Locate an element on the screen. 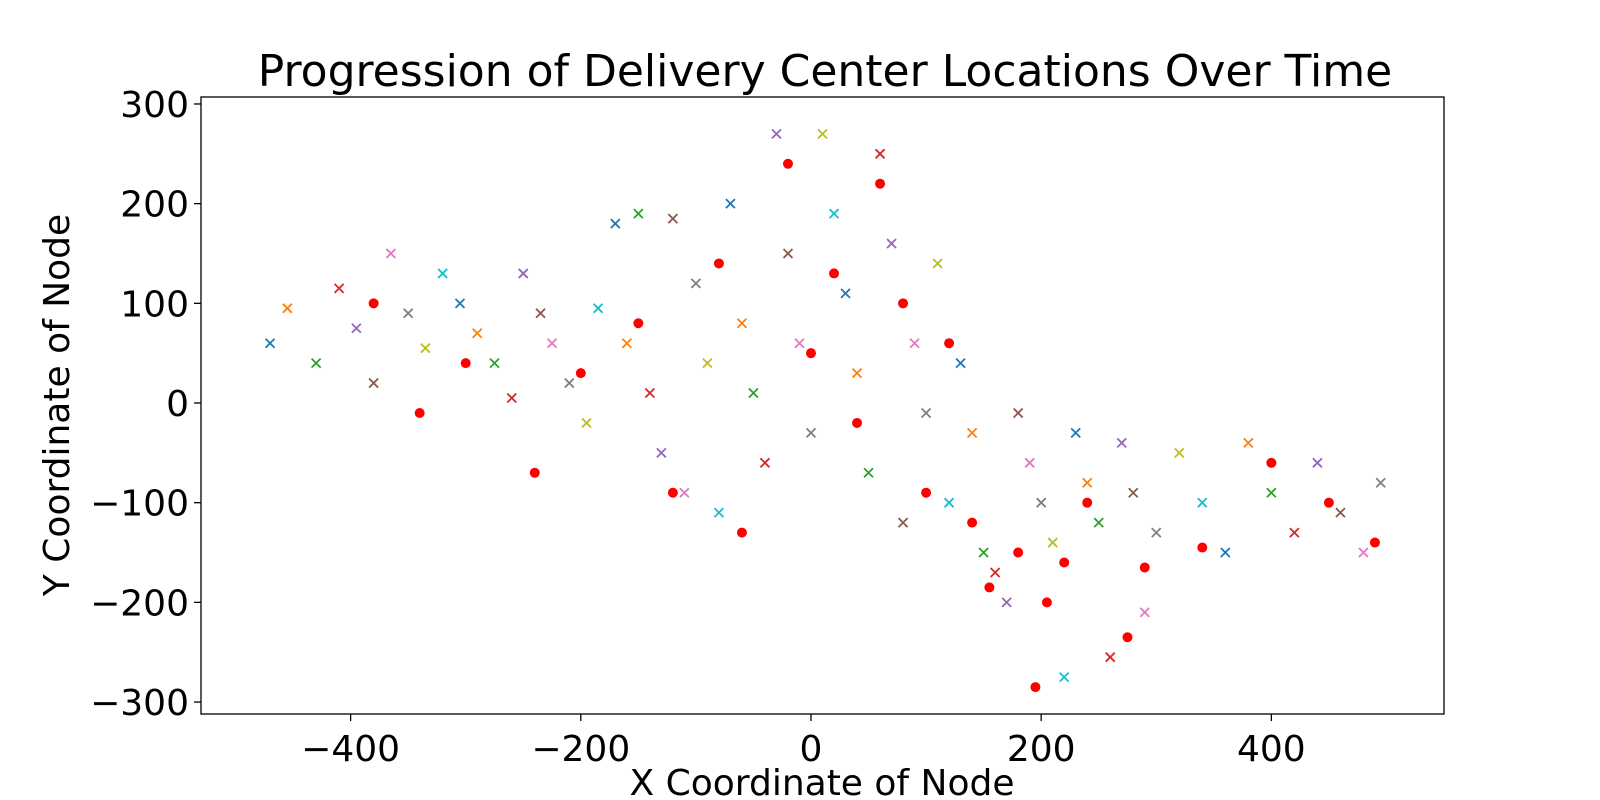 The height and width of the screenshot is (800, 1600). x-tick-label: −400 is located at coordinates (350, 749).